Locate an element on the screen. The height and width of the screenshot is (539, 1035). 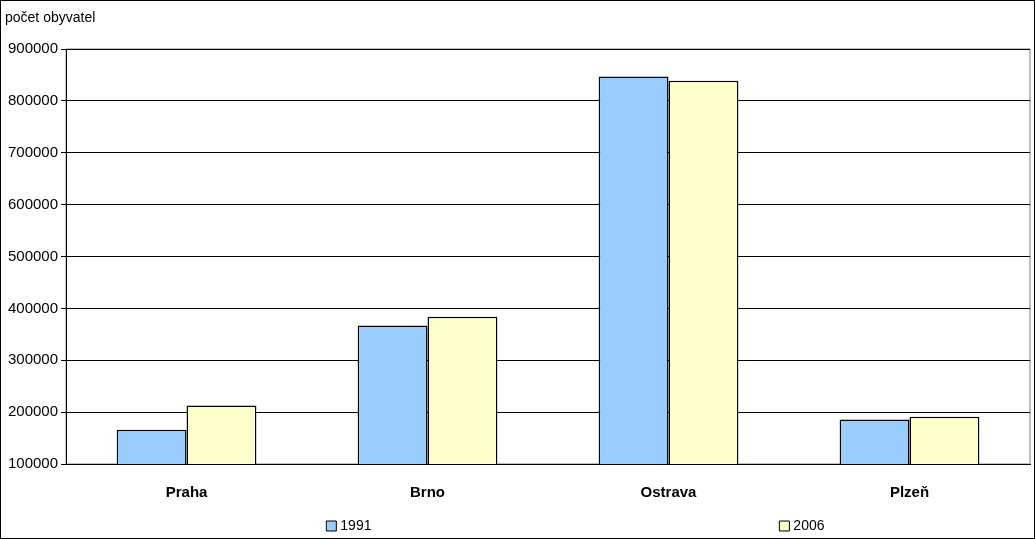
y-tick-label: 200000 is located at coordinates (33, 411).